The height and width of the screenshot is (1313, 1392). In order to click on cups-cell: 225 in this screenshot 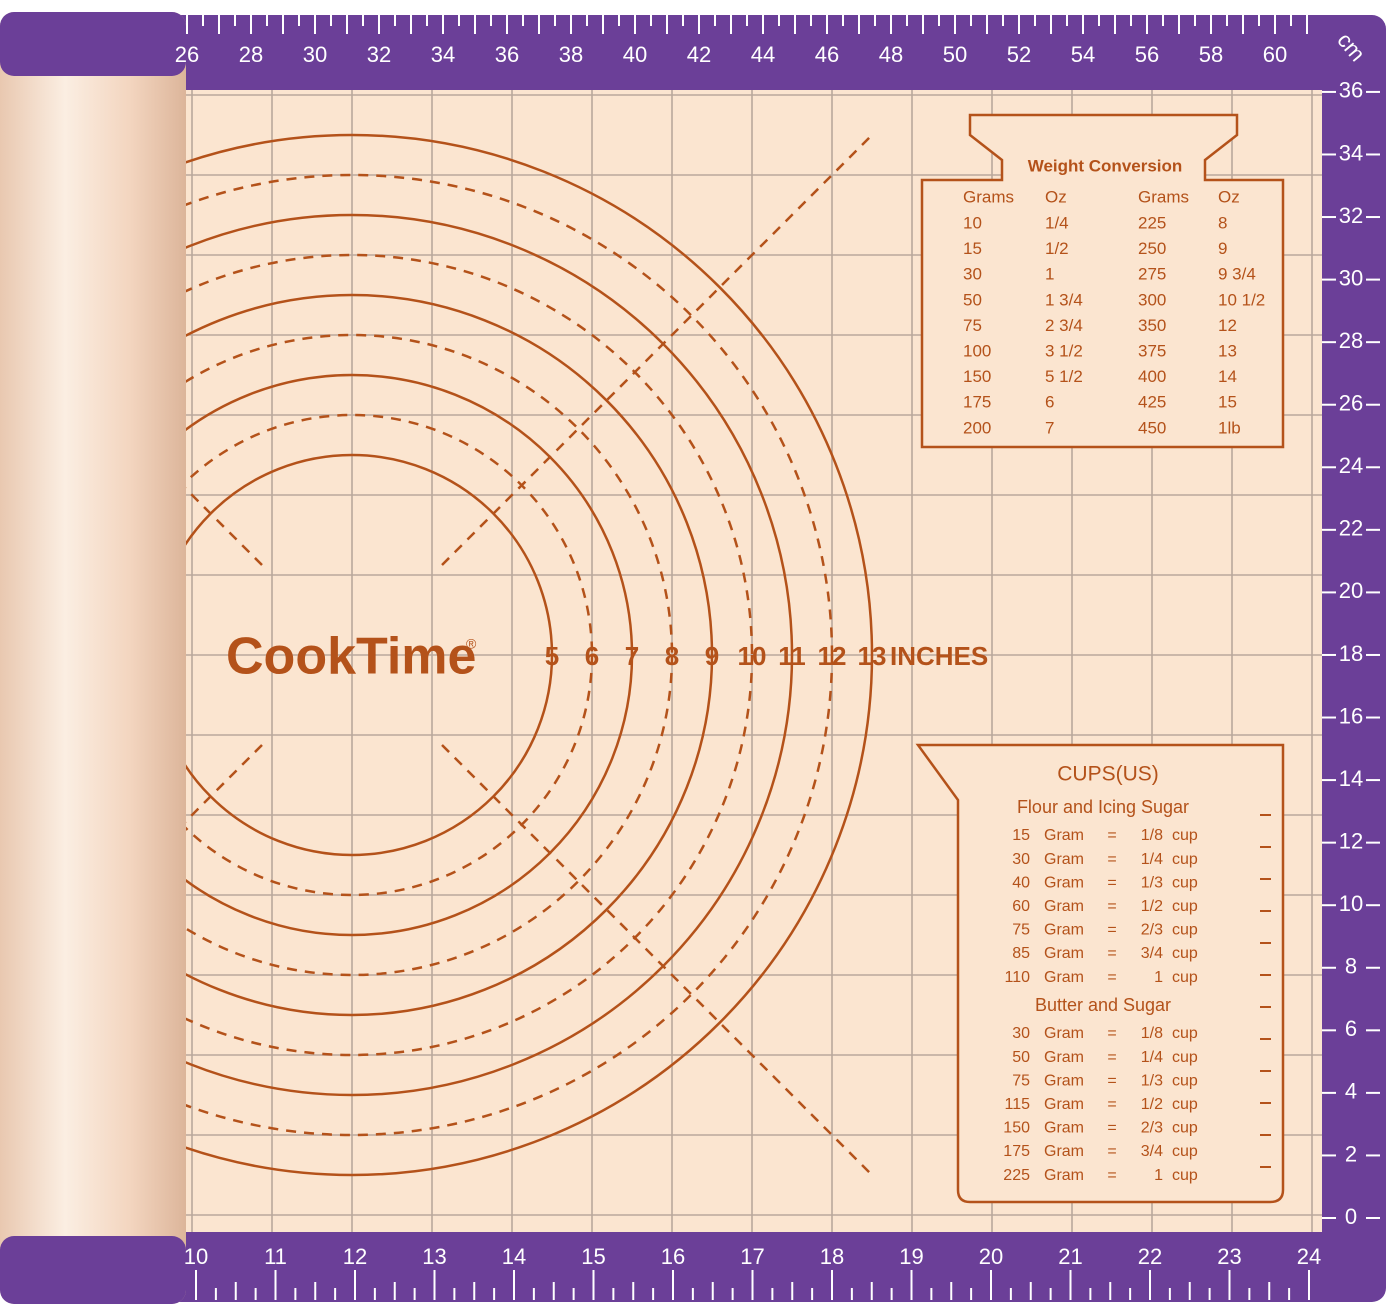, I will do `click(1016, 1175)`.